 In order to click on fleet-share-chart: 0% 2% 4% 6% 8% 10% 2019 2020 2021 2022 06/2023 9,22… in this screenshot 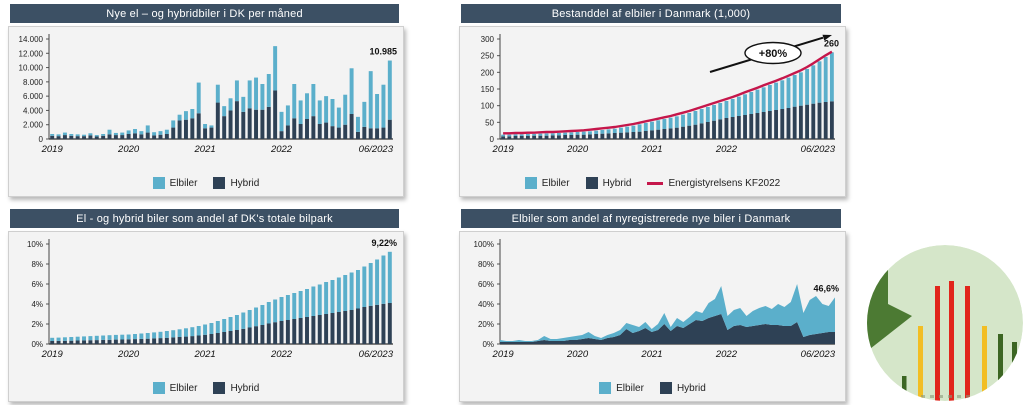, I will do `click(212, 299)`.